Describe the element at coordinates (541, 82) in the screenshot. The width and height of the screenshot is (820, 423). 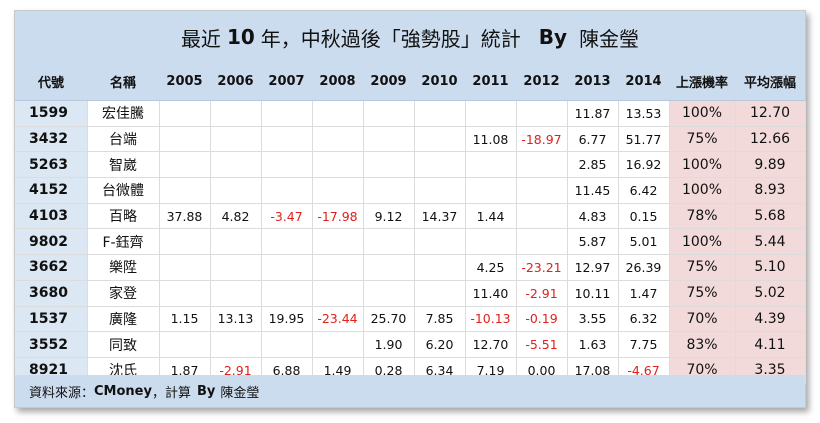
I see `header-year: 2012` at that location.